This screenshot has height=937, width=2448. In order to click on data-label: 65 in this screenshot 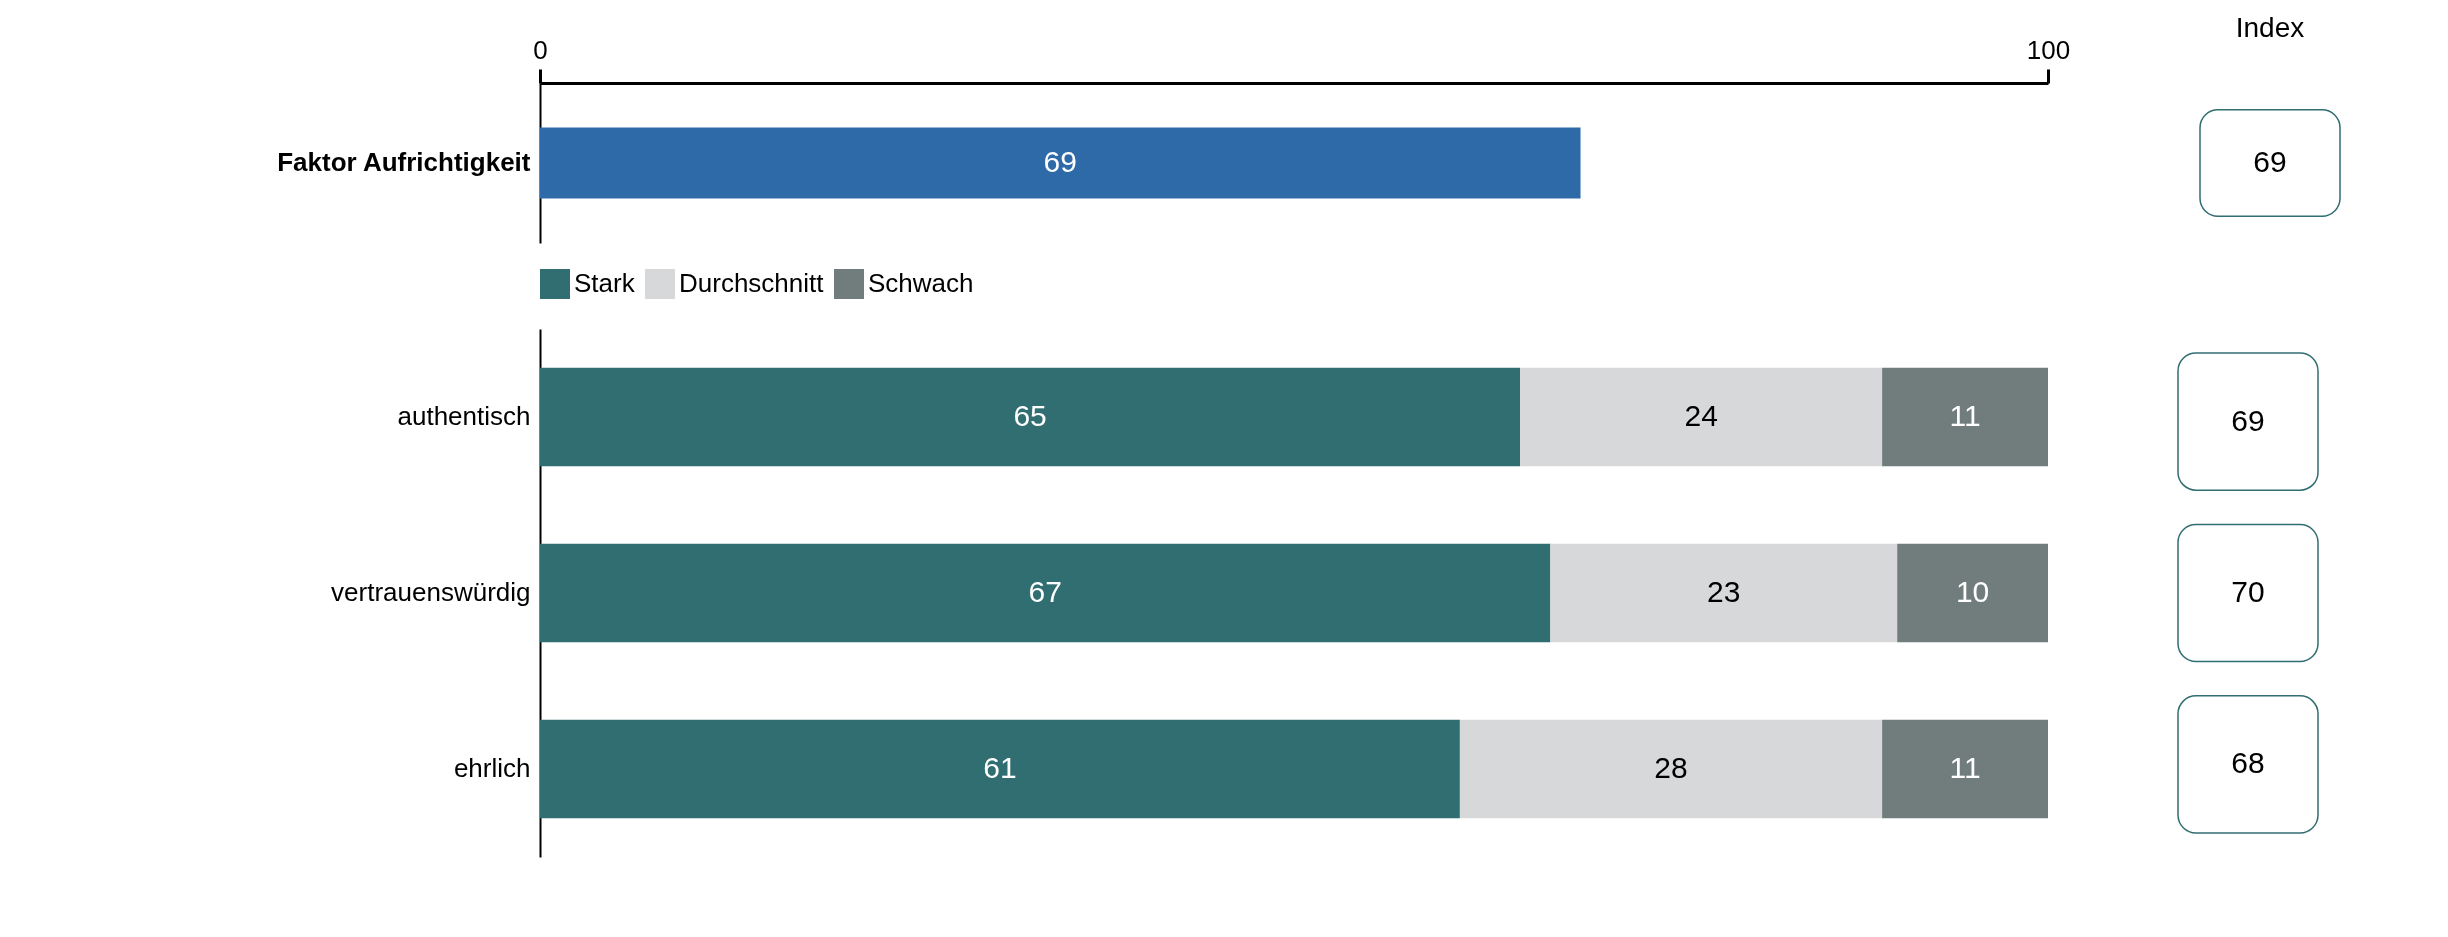, I will do `click(1030, 415)`.